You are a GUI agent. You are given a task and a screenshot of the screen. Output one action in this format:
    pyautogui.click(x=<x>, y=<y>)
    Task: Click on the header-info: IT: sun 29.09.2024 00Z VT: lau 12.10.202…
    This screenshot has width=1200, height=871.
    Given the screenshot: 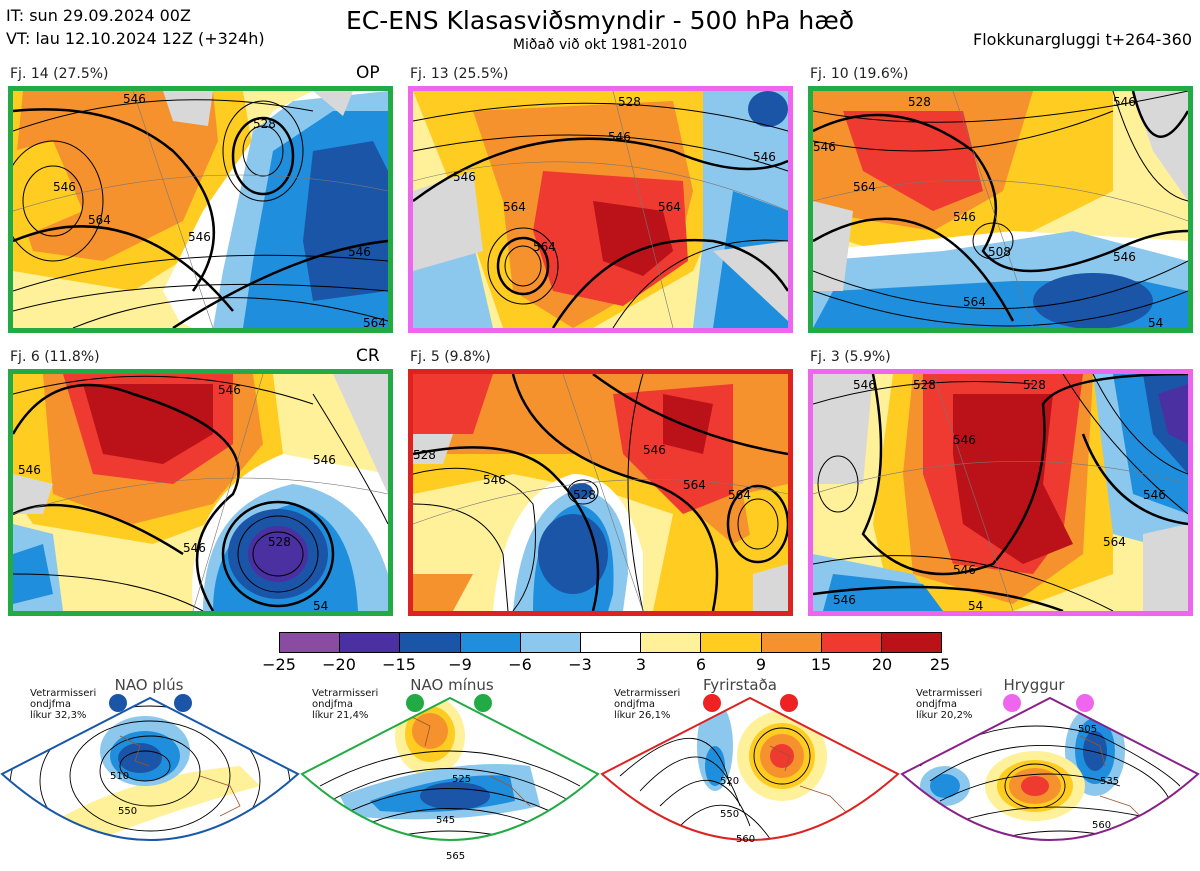 What is the action you would take?
    pyautogui.click(x=135, y=27)
    